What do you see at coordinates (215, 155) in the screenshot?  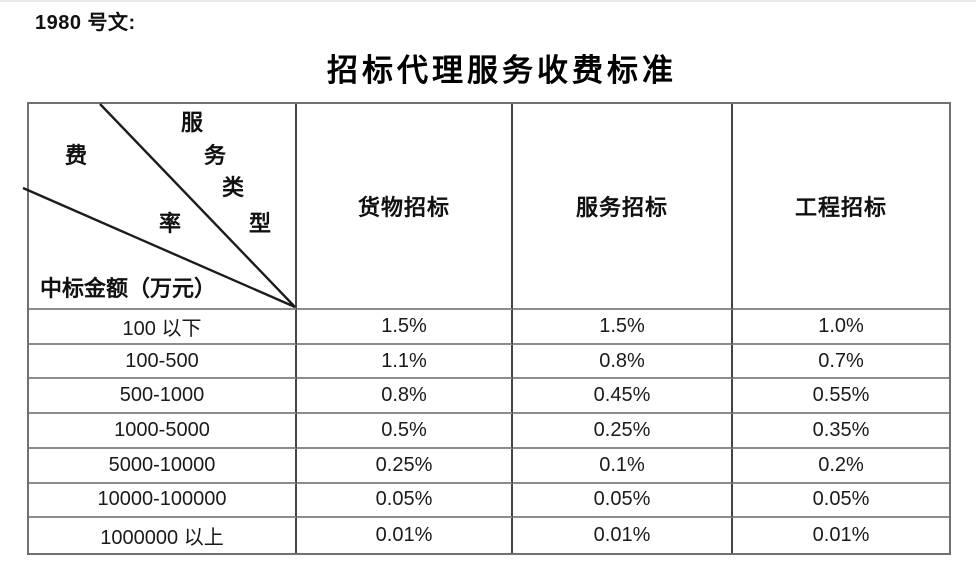 I see `corner-char-service-2: 务` at bounding box center [215, 155].